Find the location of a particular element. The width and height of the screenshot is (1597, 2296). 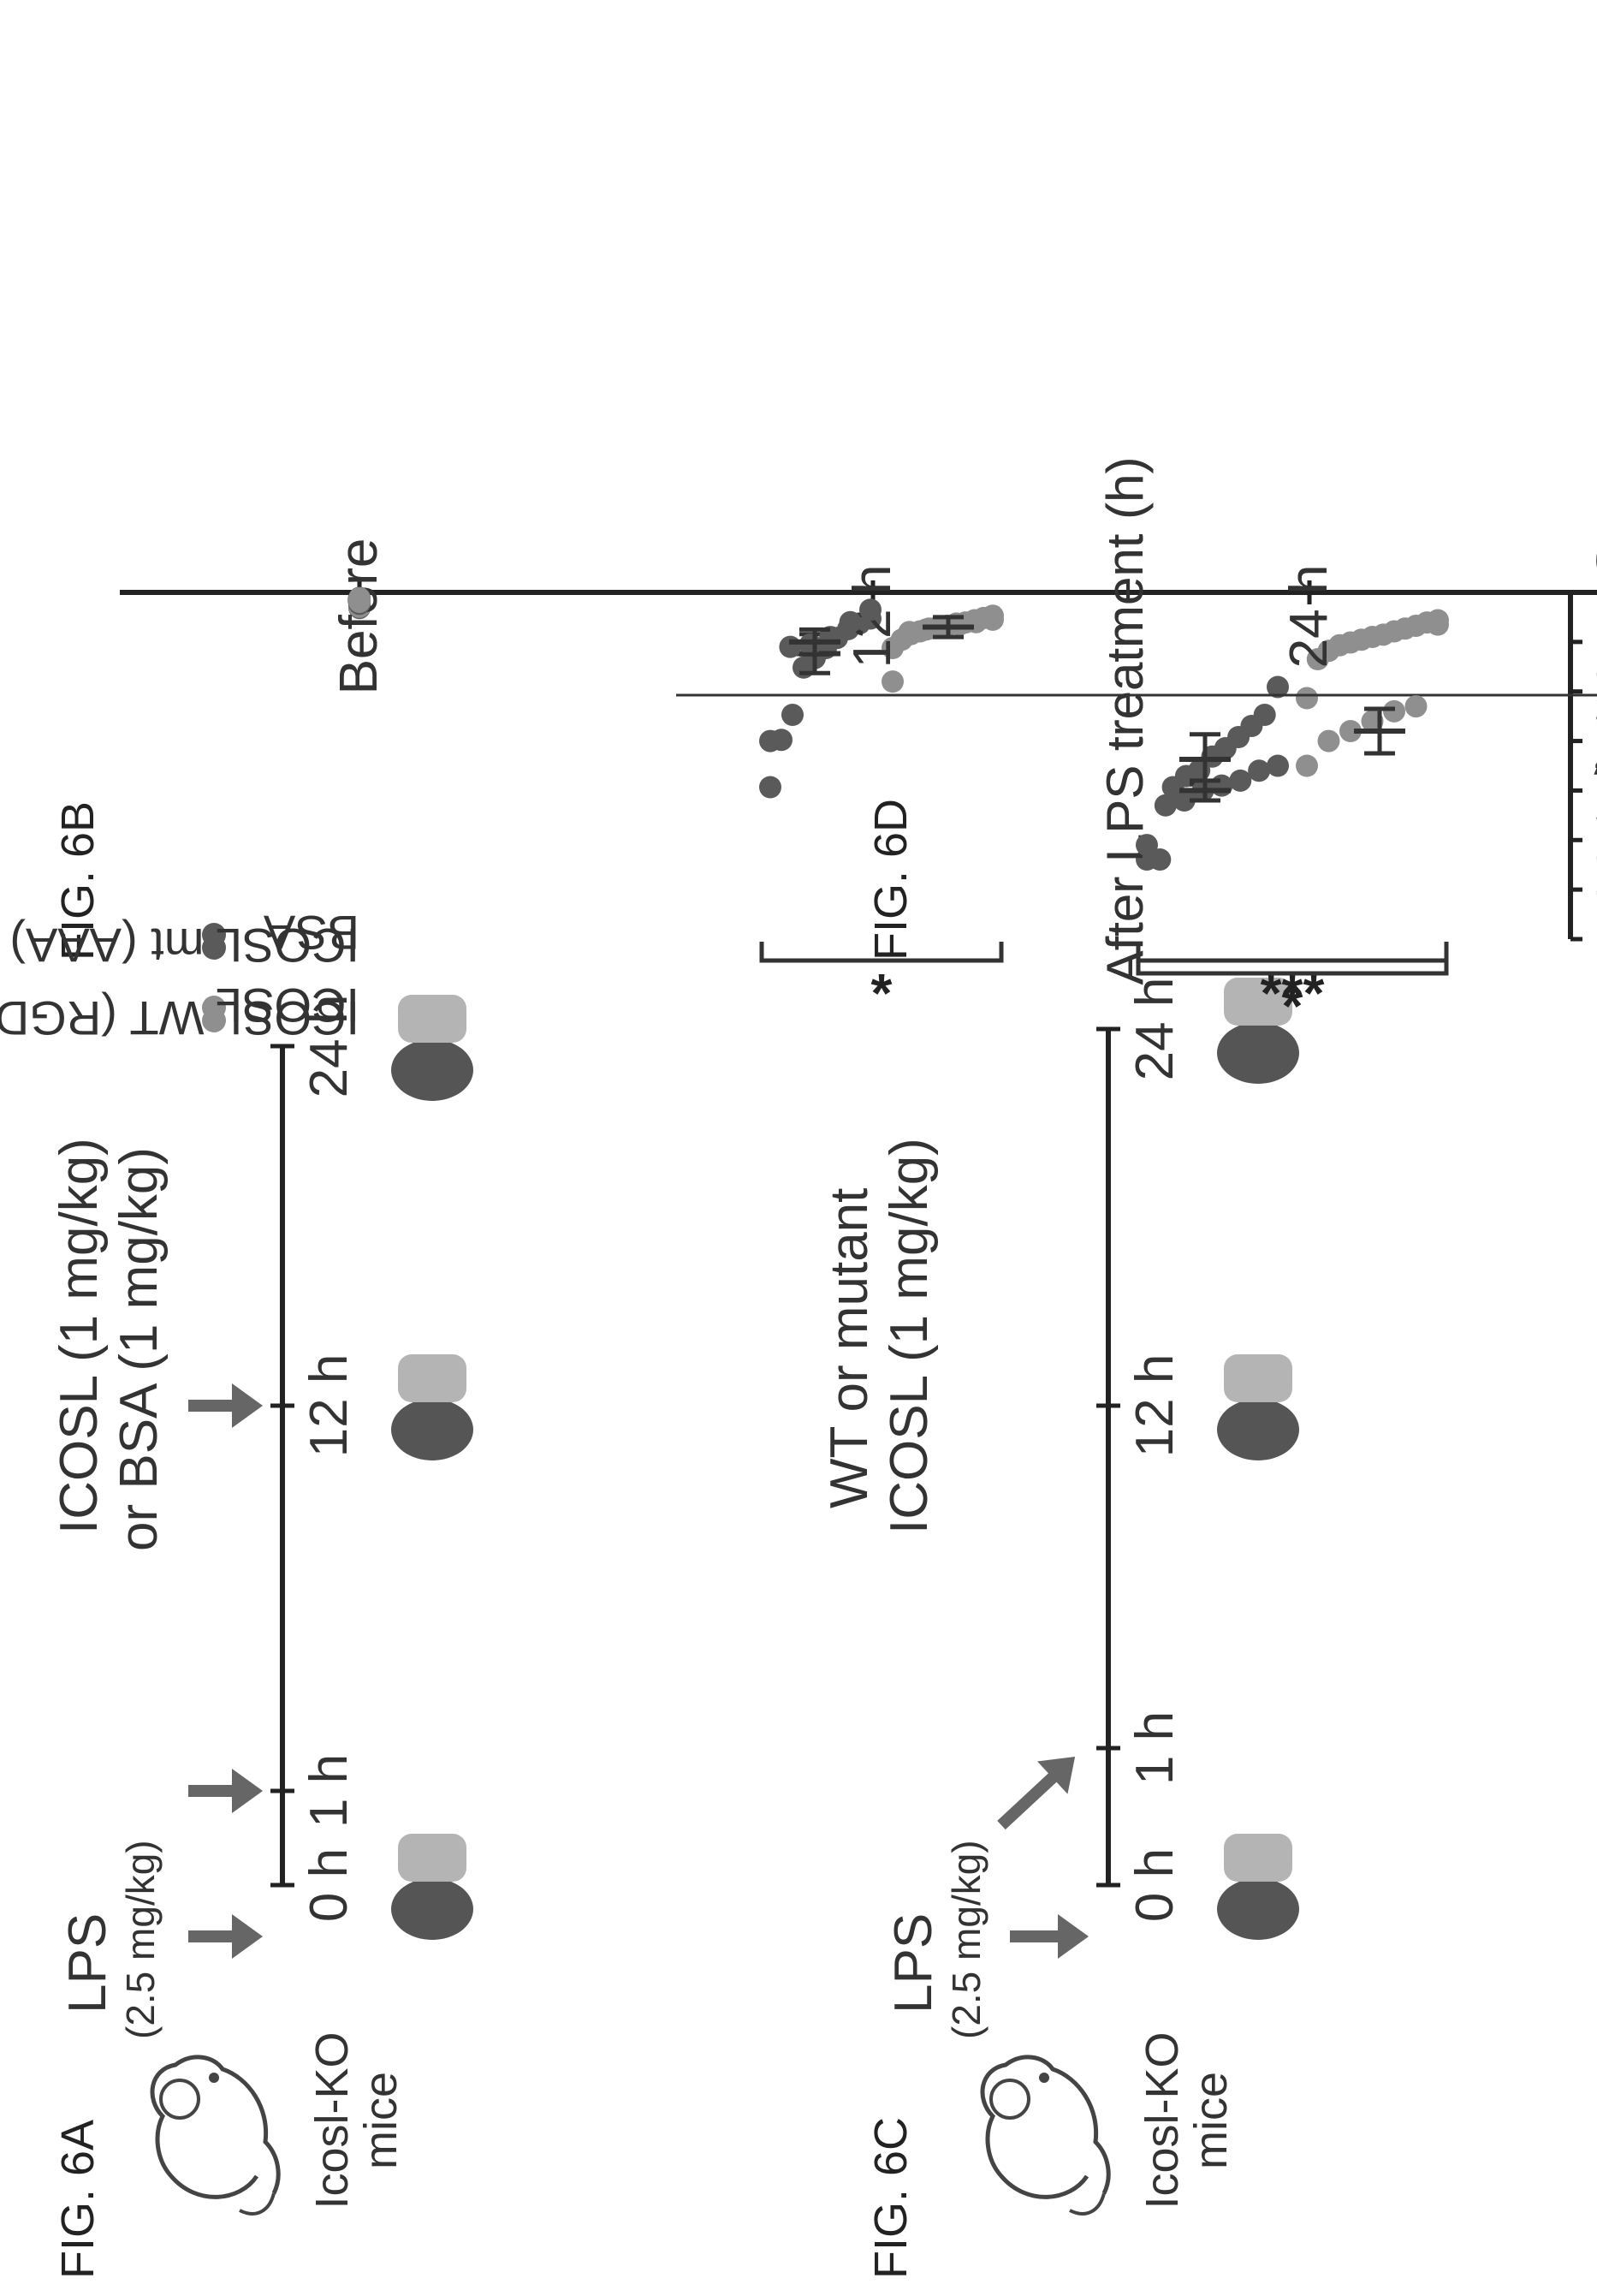

injection-arrow is located at coordinates (1031, 1797).